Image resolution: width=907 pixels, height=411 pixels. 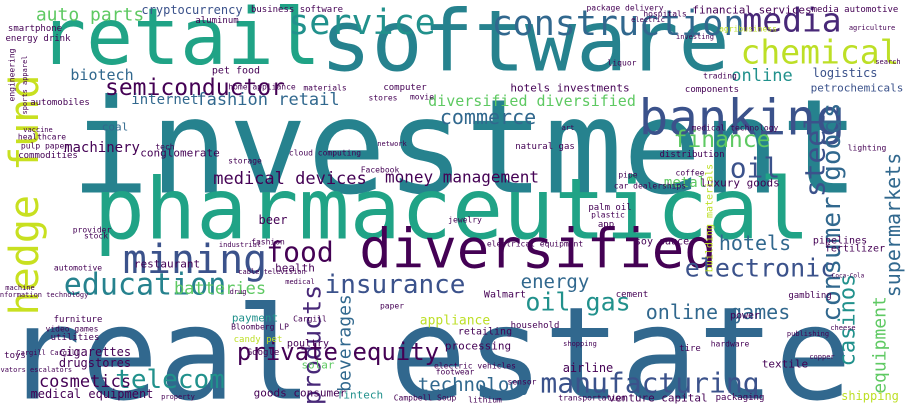 I want to click on word: beverages, so click(x=345, y=343).